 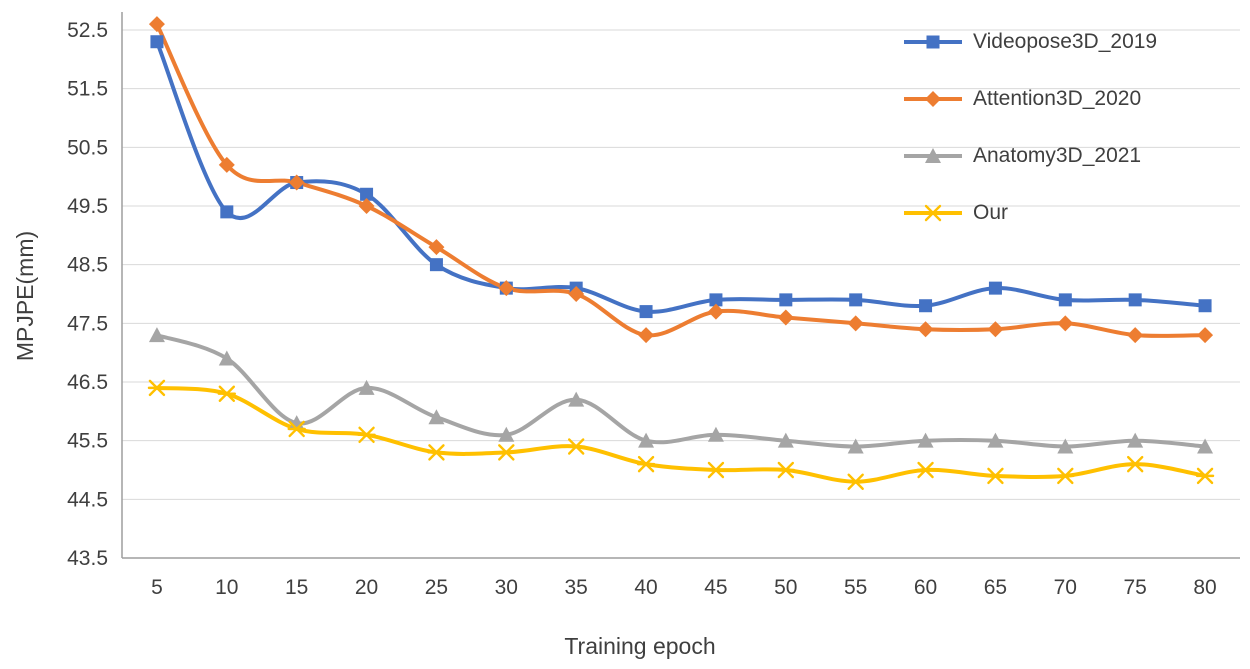 I want to click on x-tick-label: 35, so click(x=576, y=587).